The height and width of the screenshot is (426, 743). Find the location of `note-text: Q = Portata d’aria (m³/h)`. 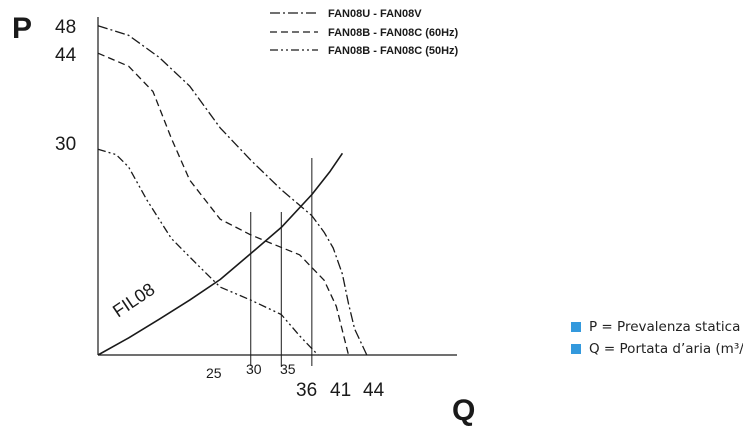

note-text: Q = Portata d’aria (m³/h) is located at coordinates (666, 349).